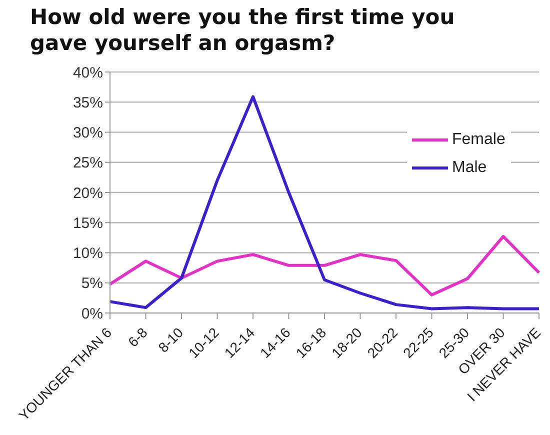 The width and height of the screenshot is (550, 435). Describe the element at coordinates (324, 265) in the screenshot. I see `line-series` at that location.